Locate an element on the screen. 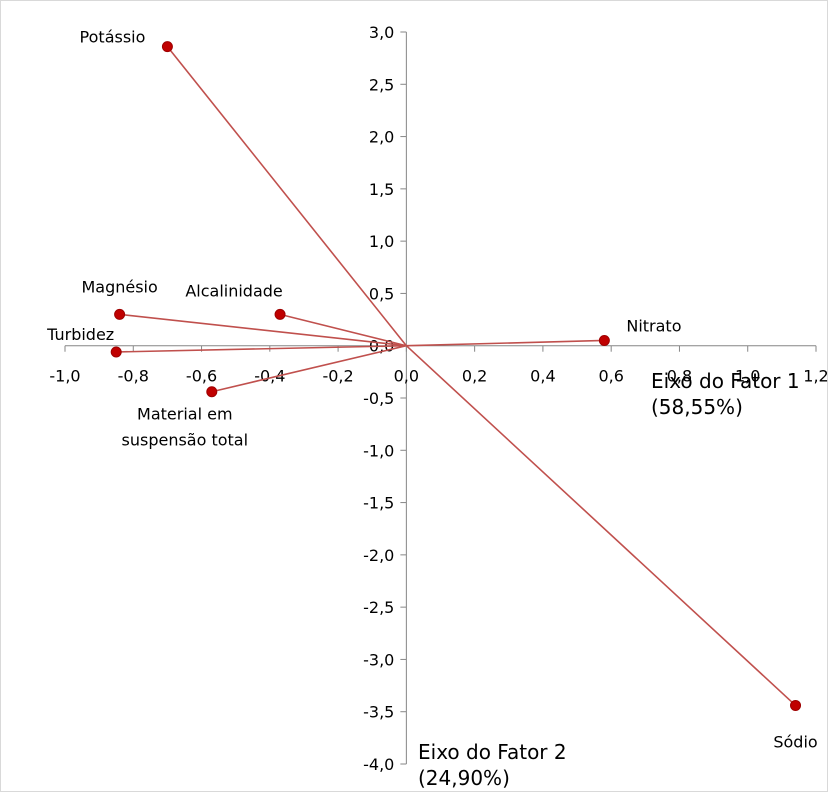 This screenshot has height=798, width=830. y-tick-label: -1,0 is located at coordinates (378, 450).